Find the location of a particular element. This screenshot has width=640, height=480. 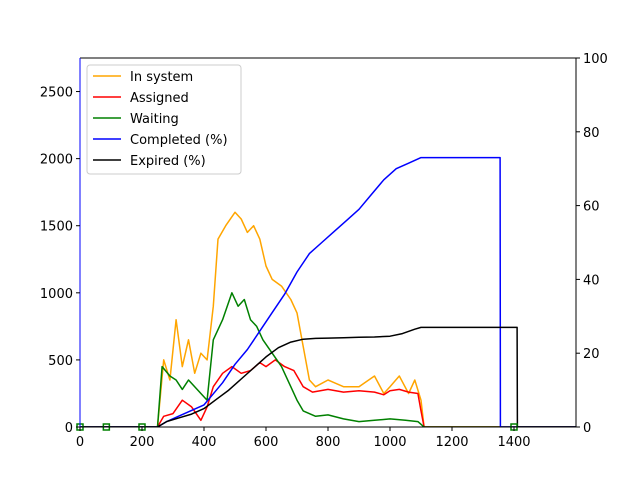

legend-label-expired: Expired (%) is located at coordinates (168, 161).